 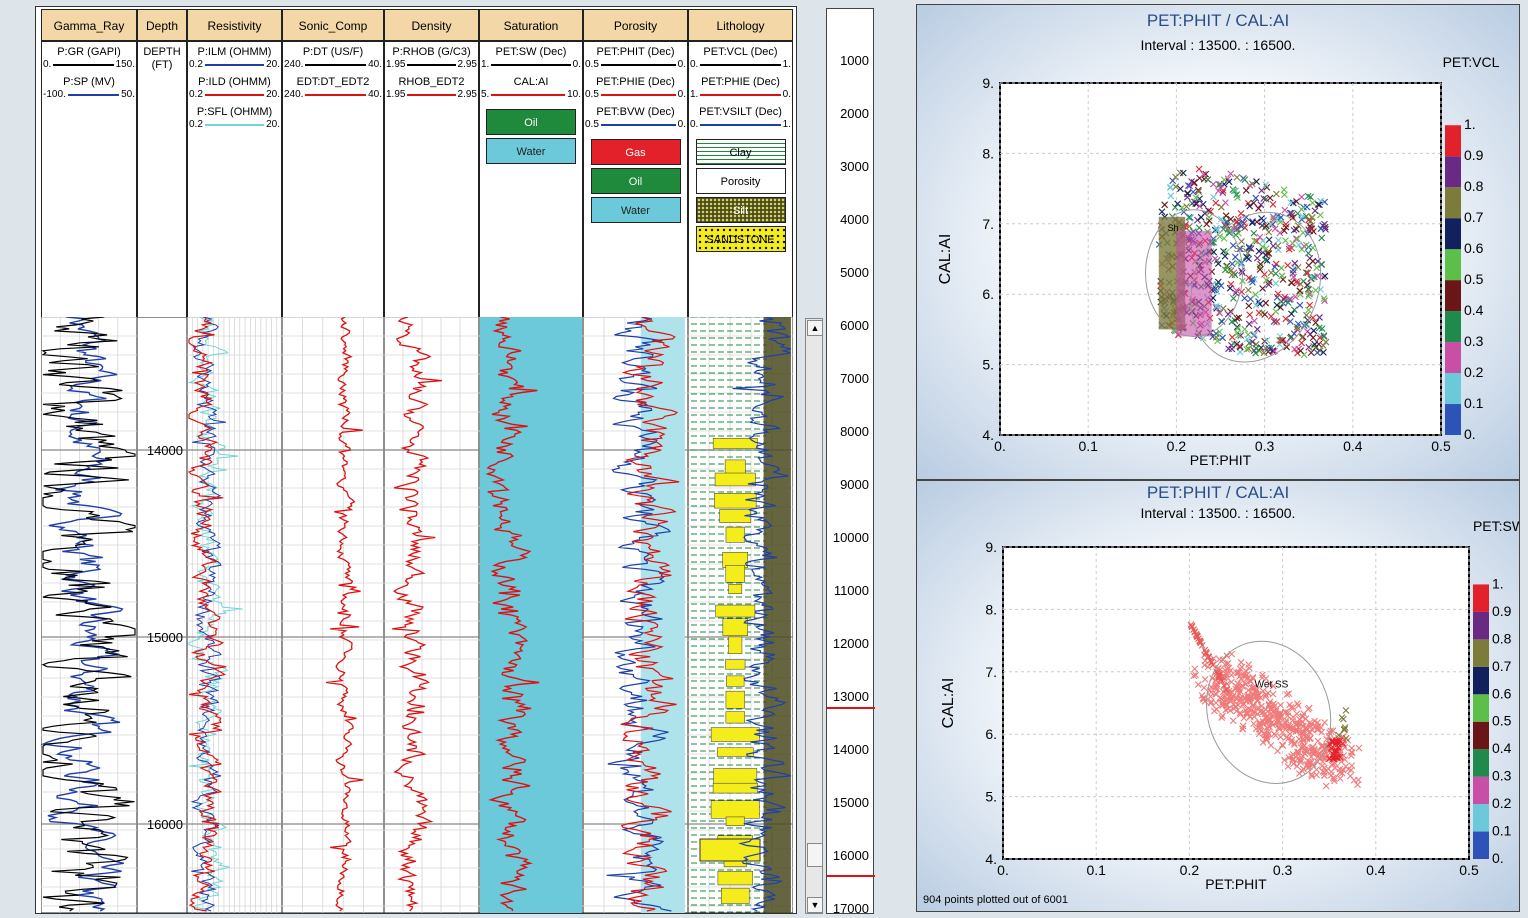 What do you see at coordinates (635, 152) in the screenshot?
I see `legend-gas: Gas` at bounding box center [635, 152].